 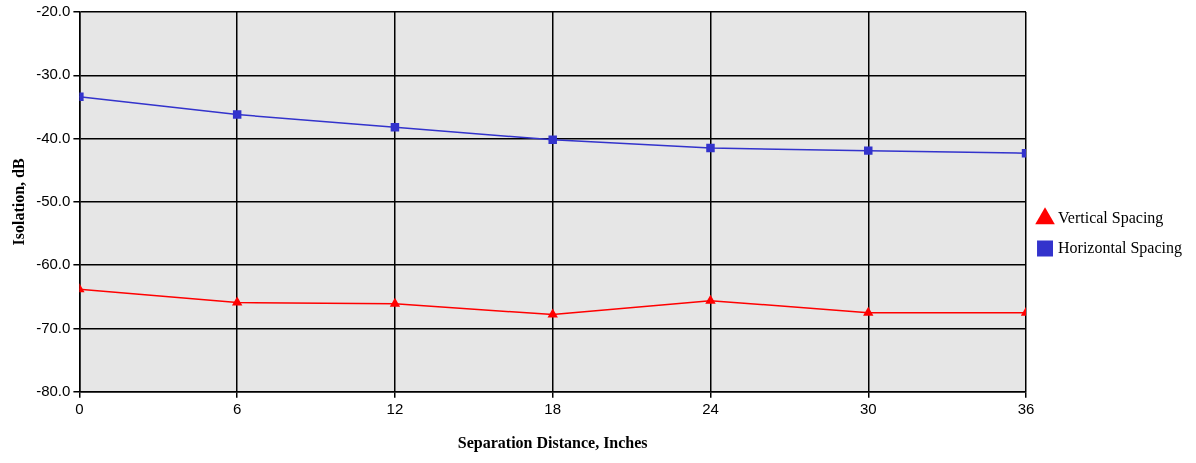 I want to click on y-tick-label: -80.0, so click(x=53, y=390).